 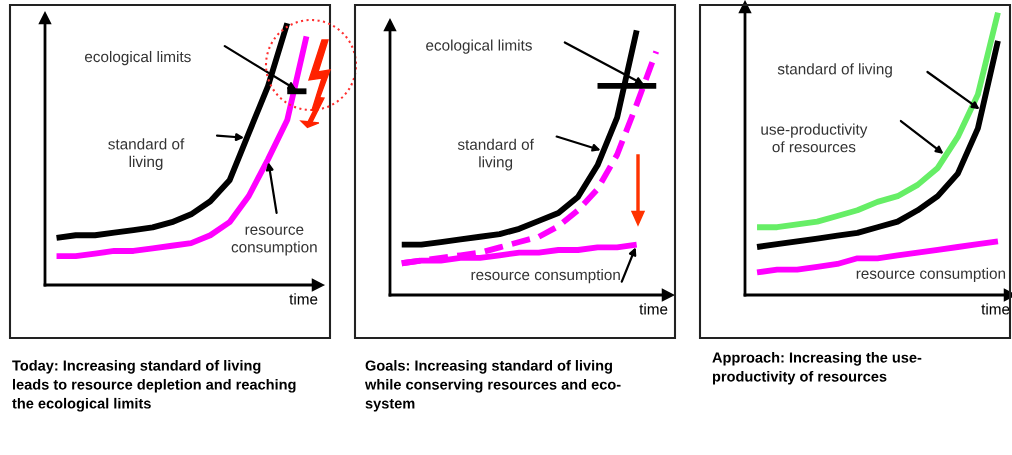 I want to click on annotation: use-productivity of resources, so click(x=814, y=138).